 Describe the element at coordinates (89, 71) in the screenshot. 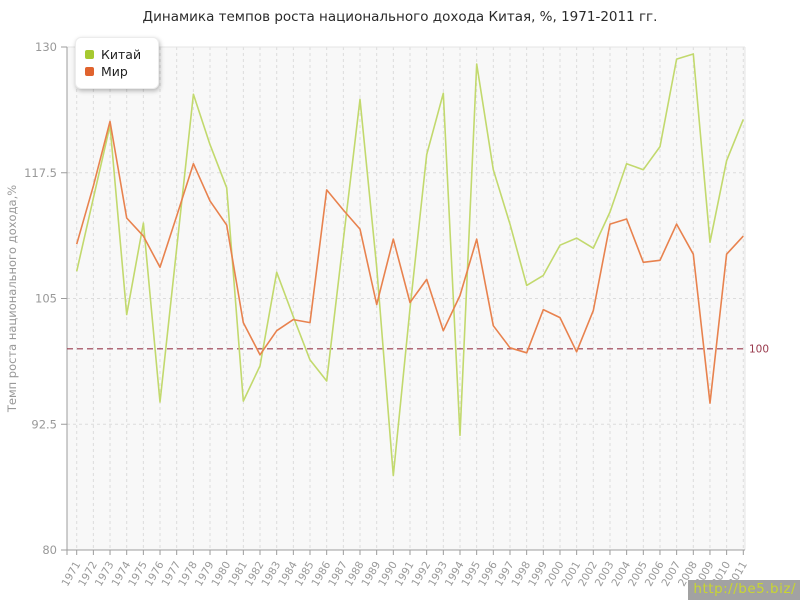

I see `world-series-swatch-icon` at that location.